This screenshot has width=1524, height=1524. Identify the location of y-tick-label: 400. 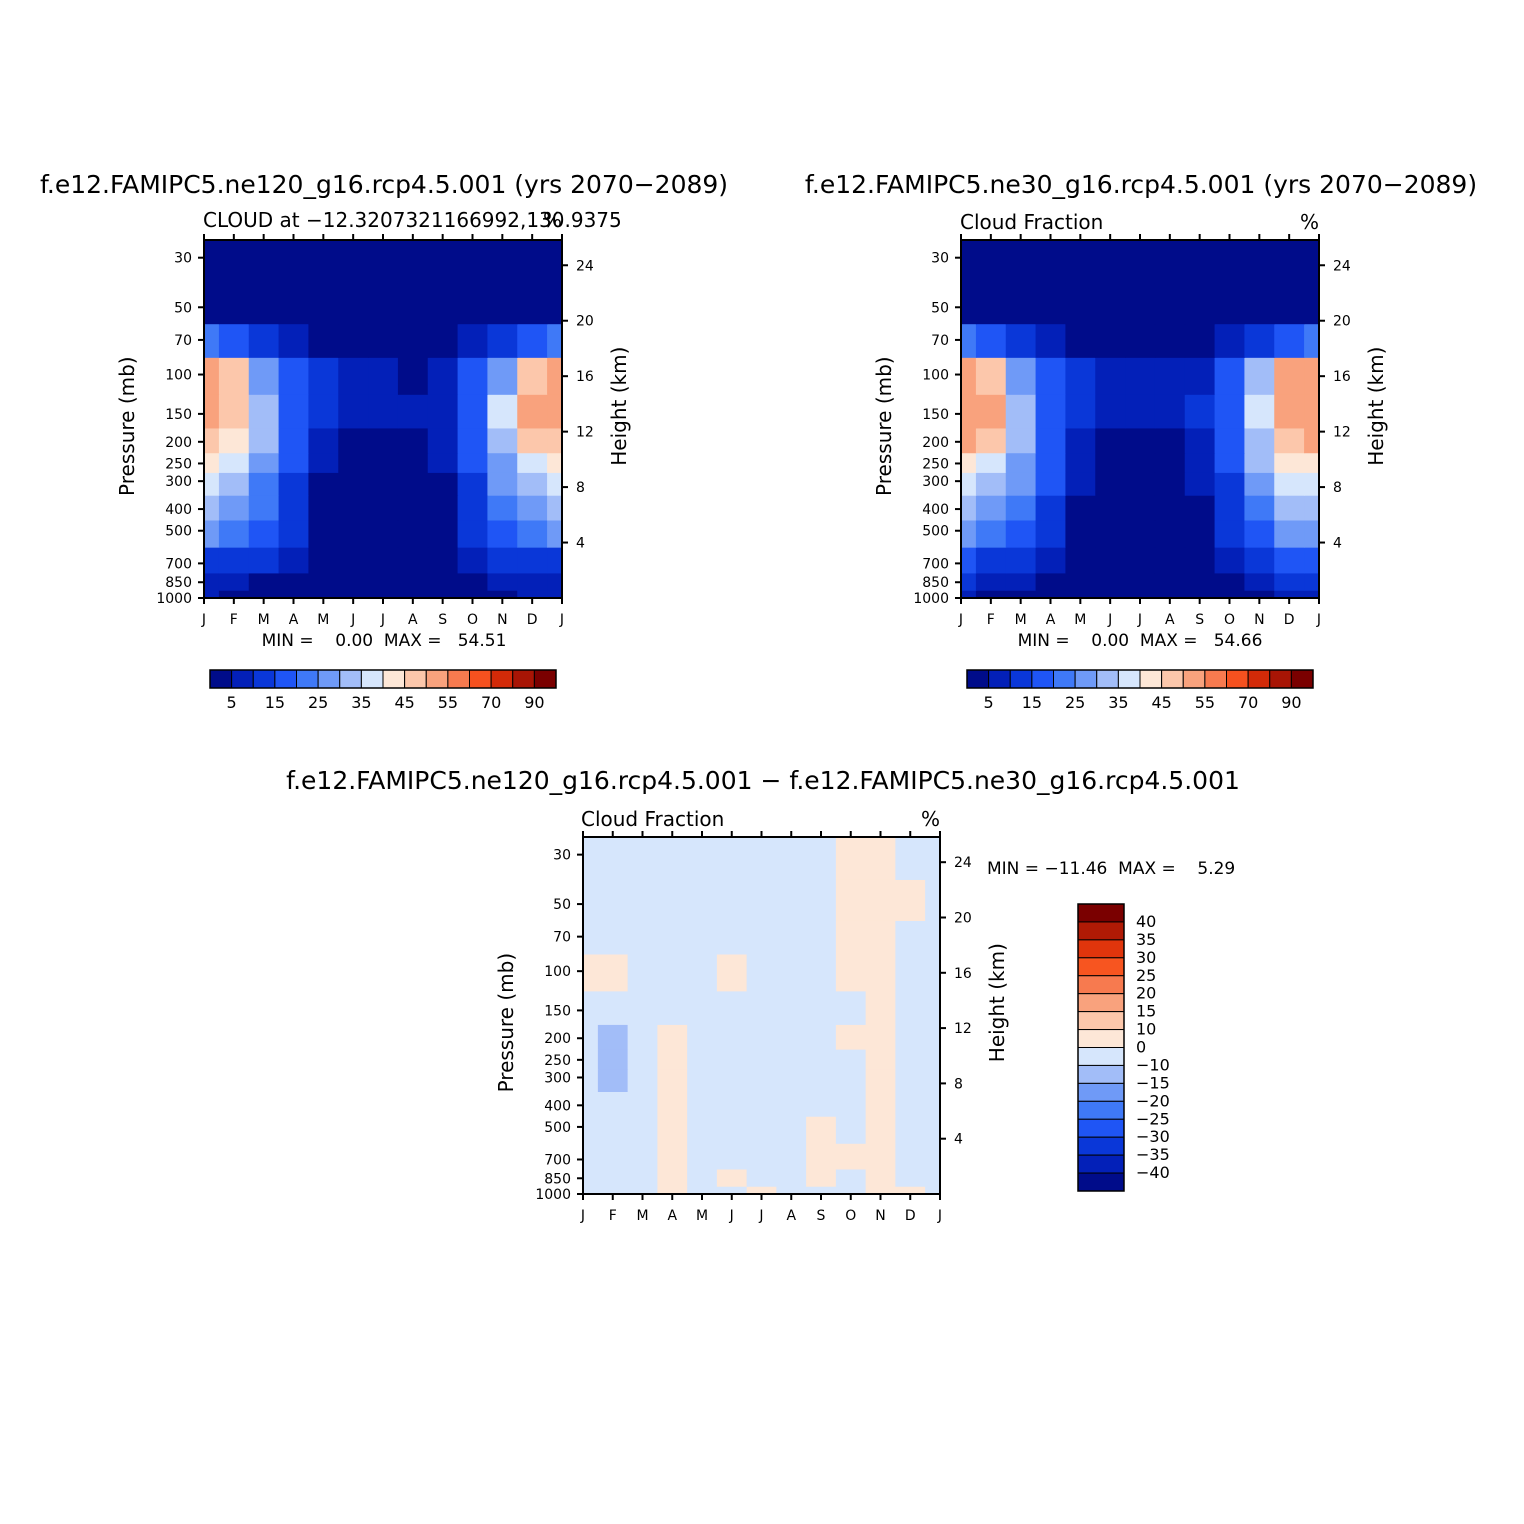
(557, 1106).